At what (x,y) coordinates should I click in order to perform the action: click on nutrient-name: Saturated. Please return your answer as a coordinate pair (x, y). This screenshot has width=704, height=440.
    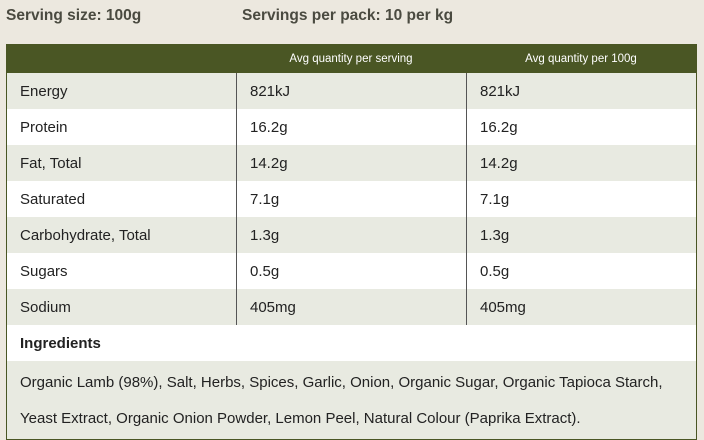
    Looking at the image, I should click on (53, 199).